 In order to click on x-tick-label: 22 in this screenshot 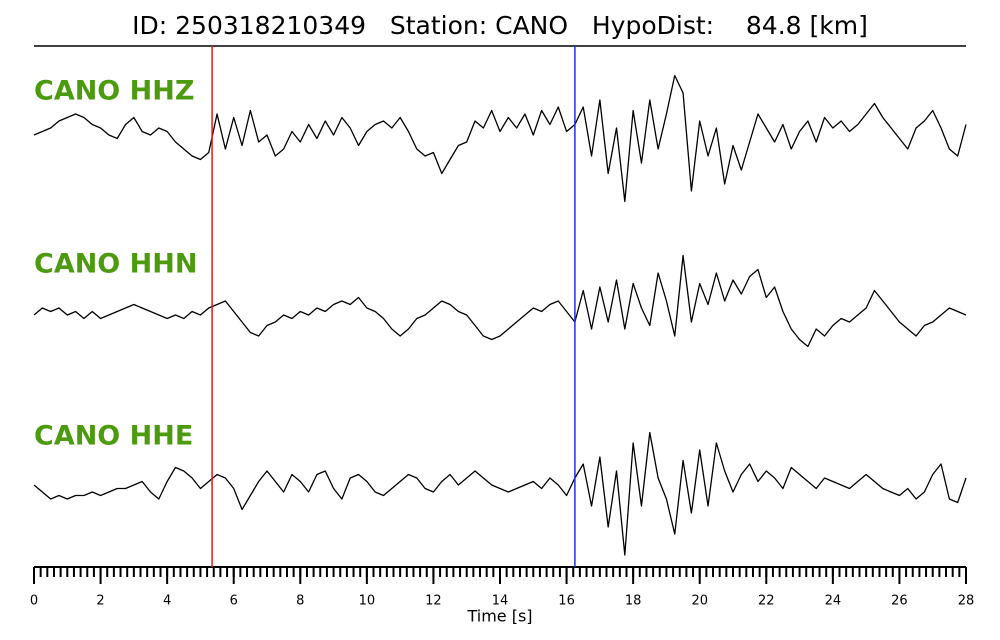, I will do `click(766, 601)`.